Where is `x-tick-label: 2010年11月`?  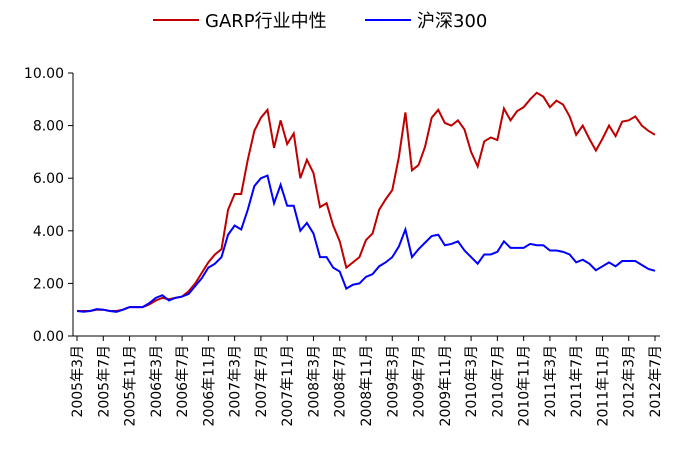 x-tick-label: 2010年11月 is located at coordinates (525, 385).